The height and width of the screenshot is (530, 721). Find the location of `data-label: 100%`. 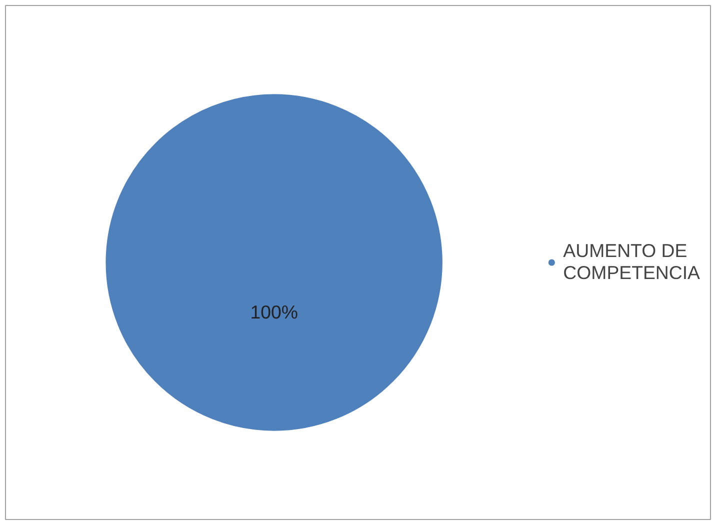

data-label: 100% is located at coordinates (274, 312).